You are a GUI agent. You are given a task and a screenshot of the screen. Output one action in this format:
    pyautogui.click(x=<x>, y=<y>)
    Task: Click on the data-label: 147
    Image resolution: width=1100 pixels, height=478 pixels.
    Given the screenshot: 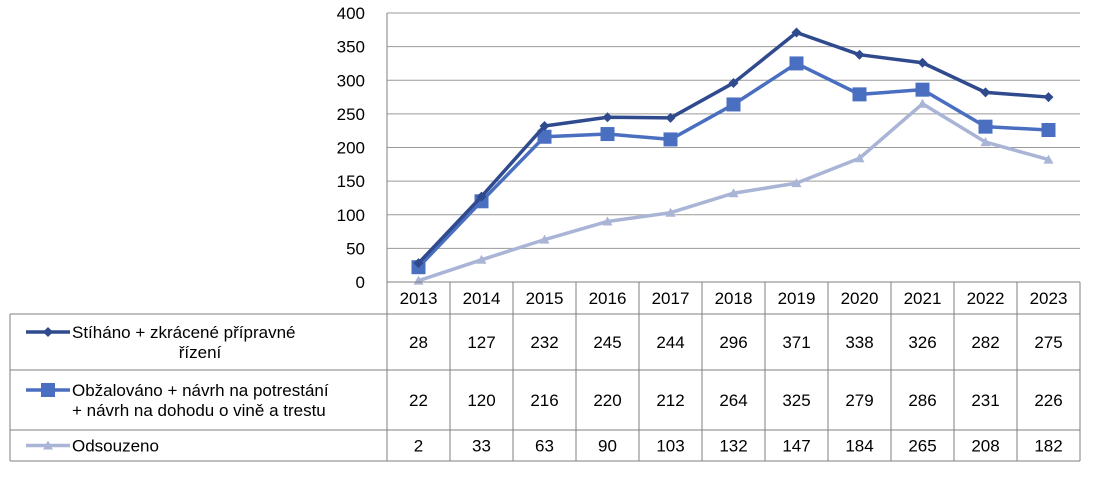 What is the action you would take?
    pyautogui.click(x=796, y=446)
    